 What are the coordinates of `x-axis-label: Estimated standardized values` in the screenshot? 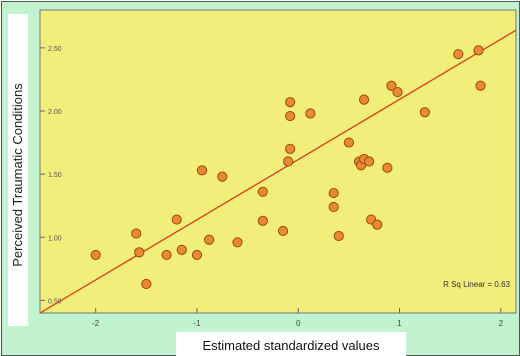 It's located at (291, 345).